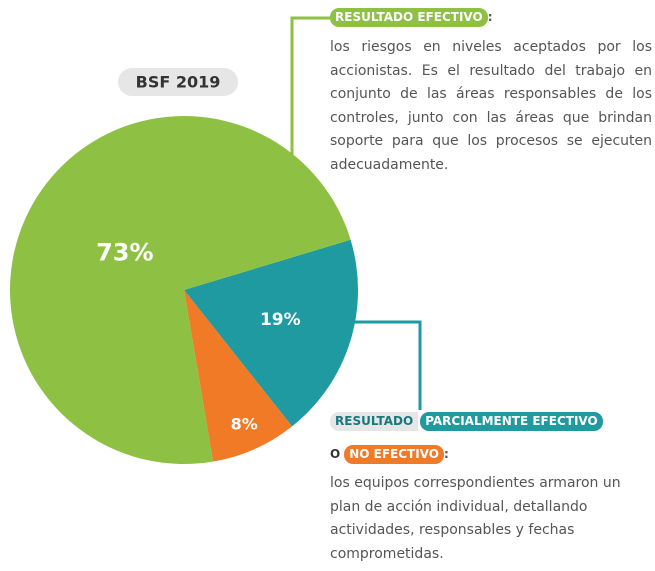  I want to click on annotation-heading: RESULTADO EFECTIVO:, so click(411, 17).